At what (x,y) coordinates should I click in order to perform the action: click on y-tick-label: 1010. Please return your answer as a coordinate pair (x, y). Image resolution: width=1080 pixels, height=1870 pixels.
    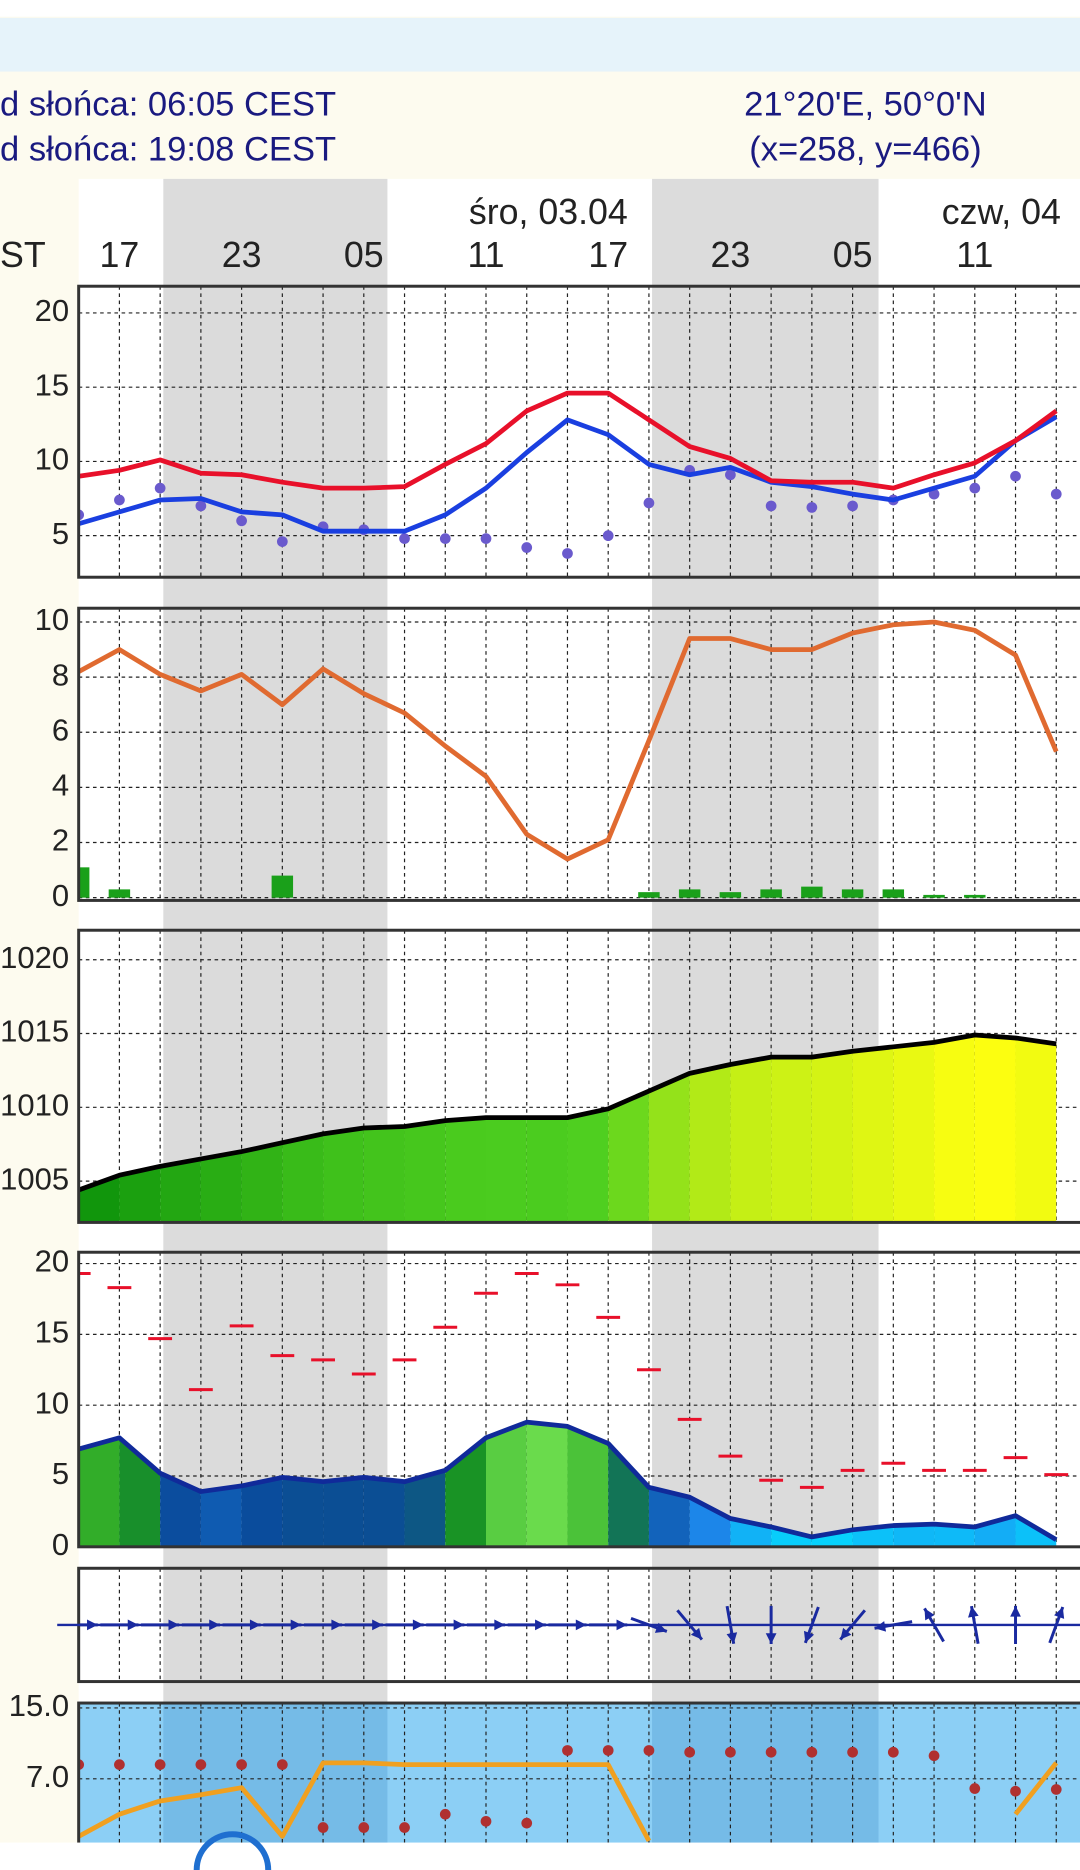
    Looking at the image, I should click on (34, 1104).